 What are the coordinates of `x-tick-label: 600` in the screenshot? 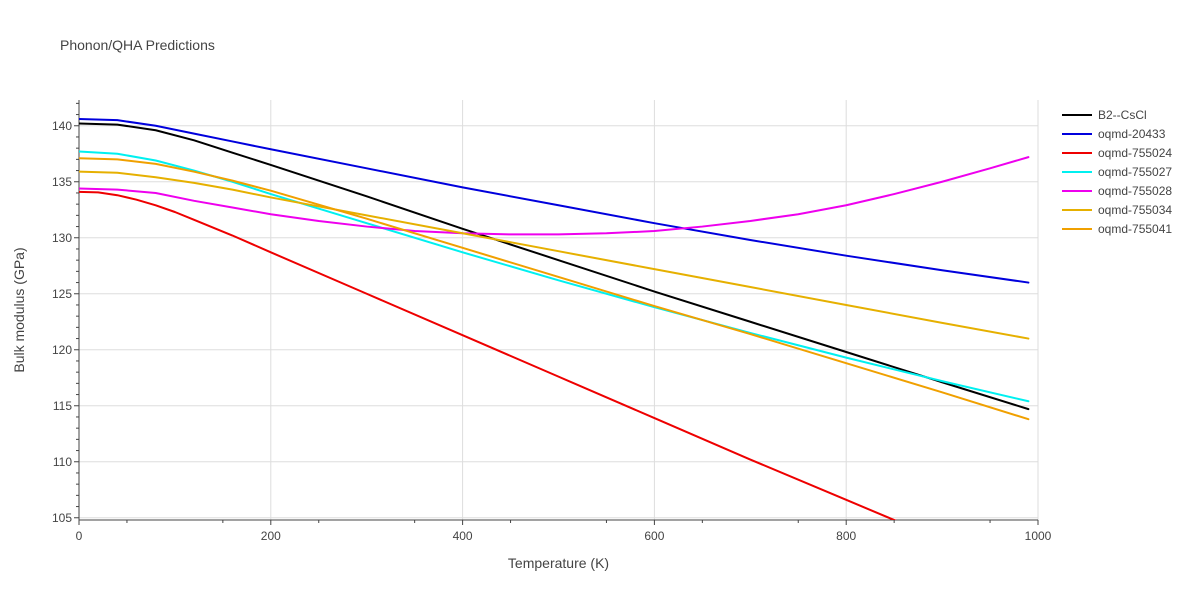 It's located at (654, 536).